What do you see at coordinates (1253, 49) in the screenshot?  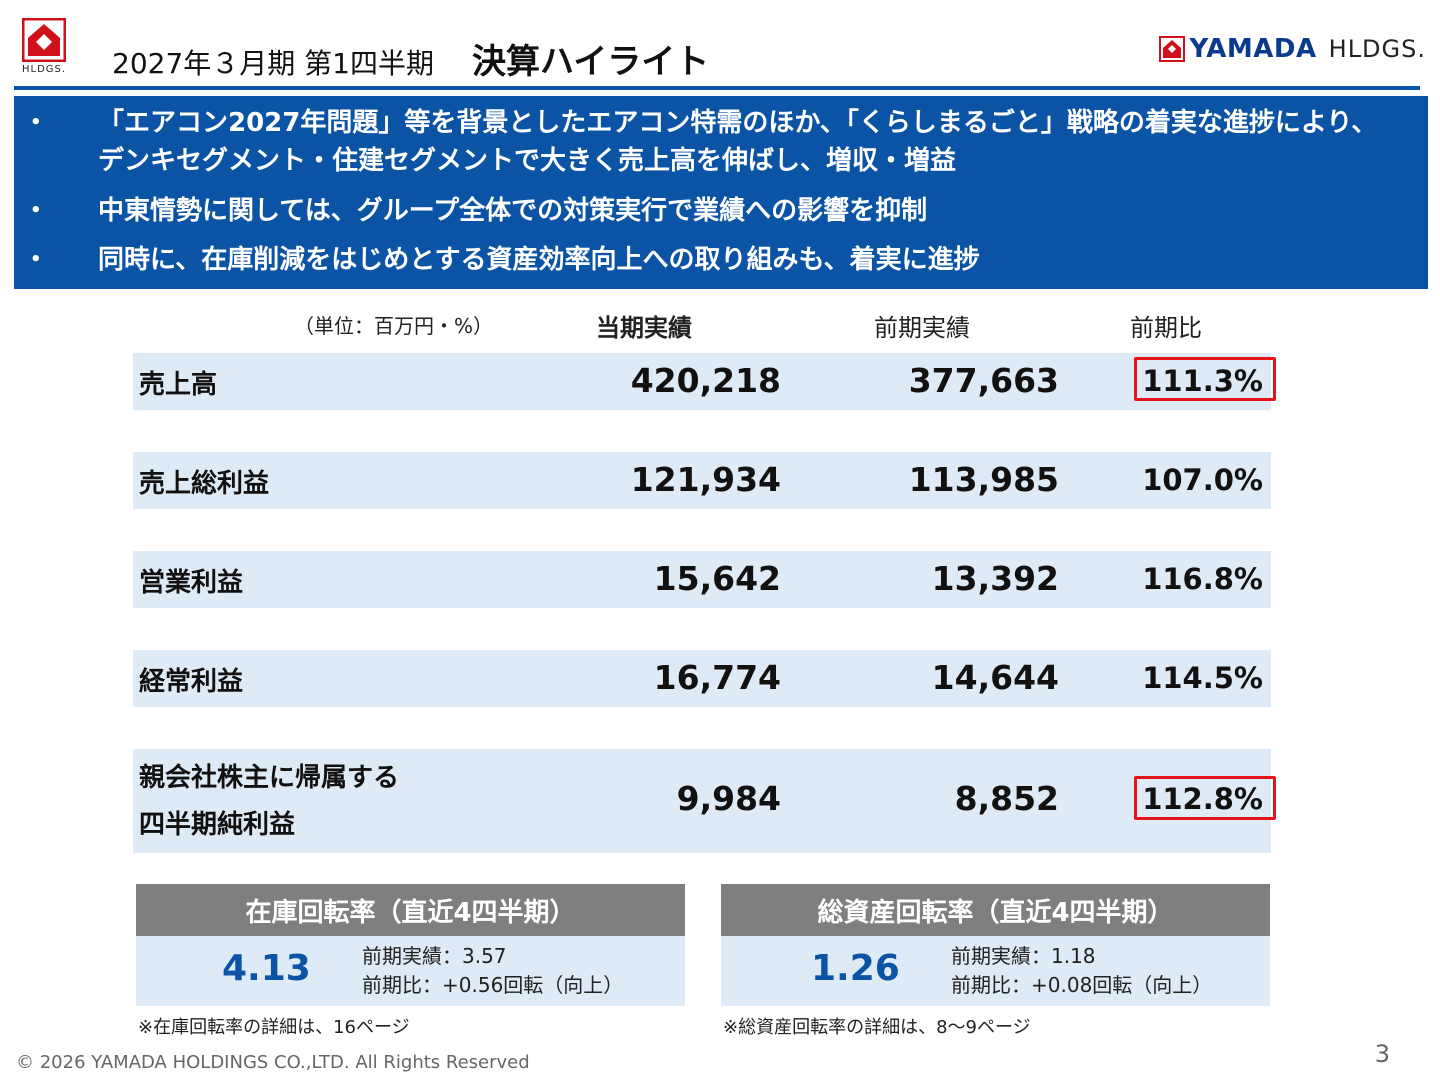 I see `brand-name: YAMADA` at bounding box center [1253, 49].